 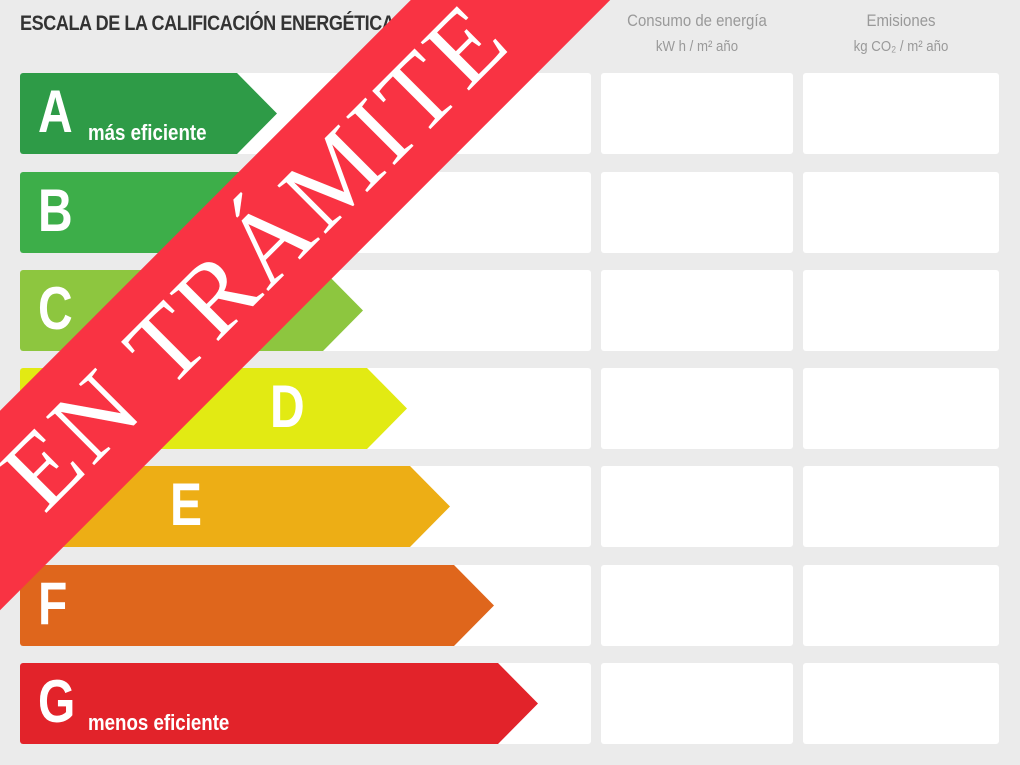 I want to click on rating-letter: C, so click(x=55, y=308).